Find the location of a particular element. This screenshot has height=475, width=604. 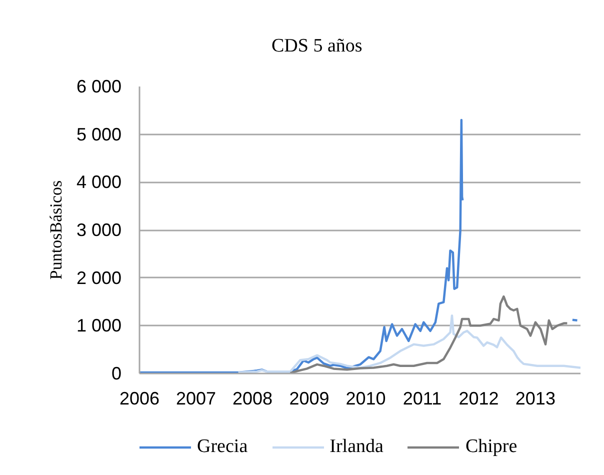

x-tick-label: 2012 is located at coordinates (478, 398).